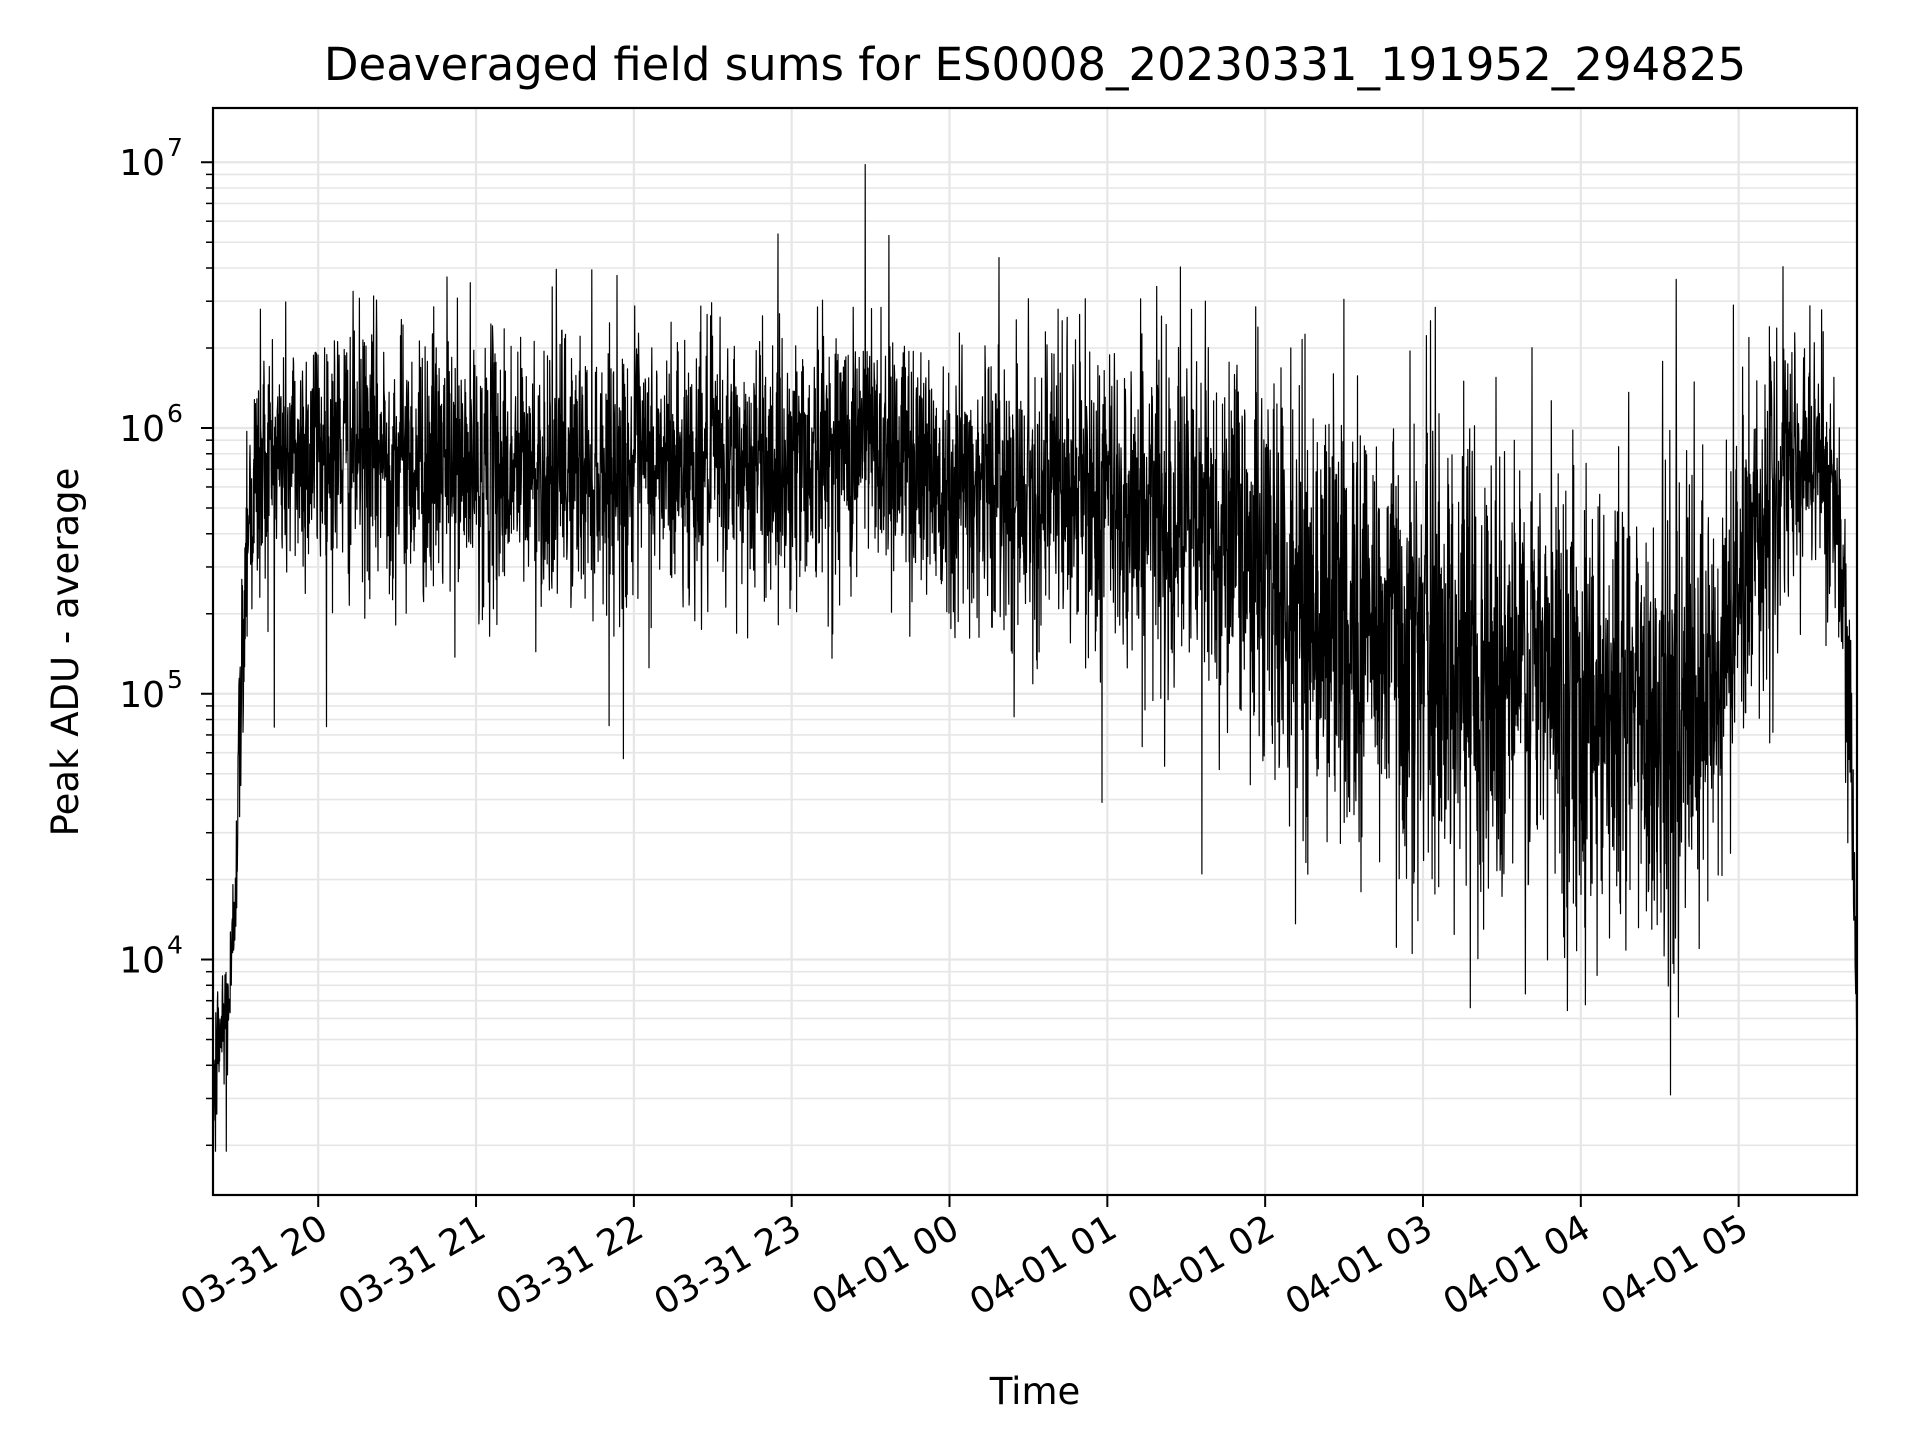 Image resolution: width=1920 pixels, height=1440 pixels. I want to click on y-tick-exponent: 4, so click(175, 945).